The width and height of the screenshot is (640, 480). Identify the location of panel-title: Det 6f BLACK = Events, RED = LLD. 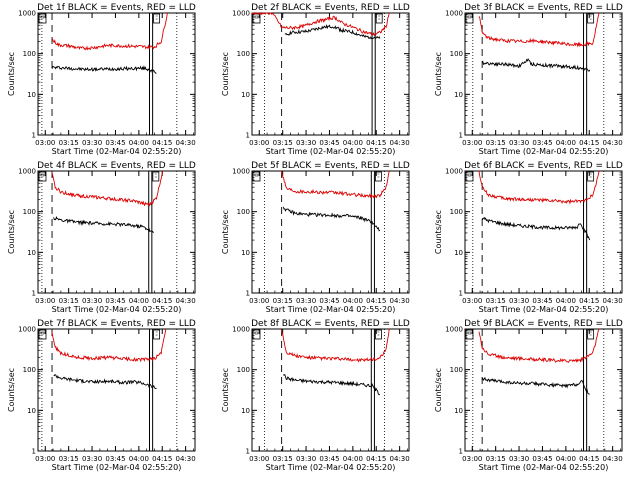
(543, 166).